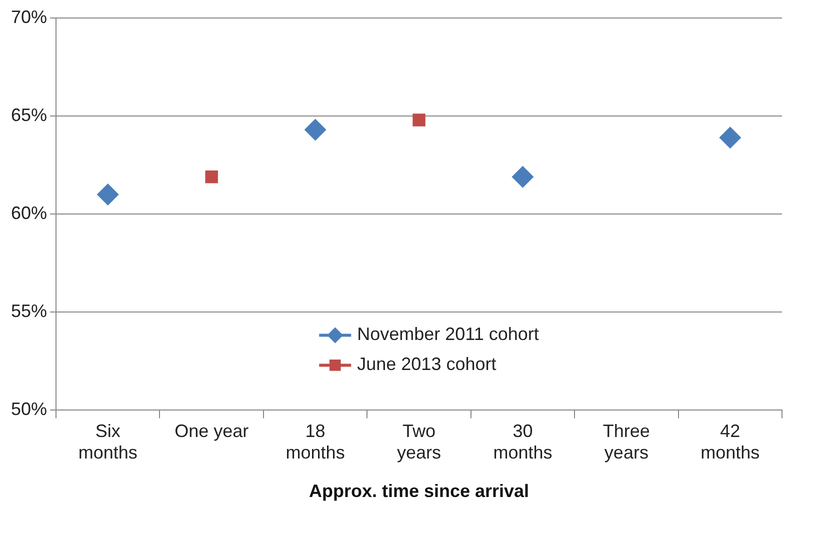  I want to click on y-tick-label: 70%, so click(29, 16).